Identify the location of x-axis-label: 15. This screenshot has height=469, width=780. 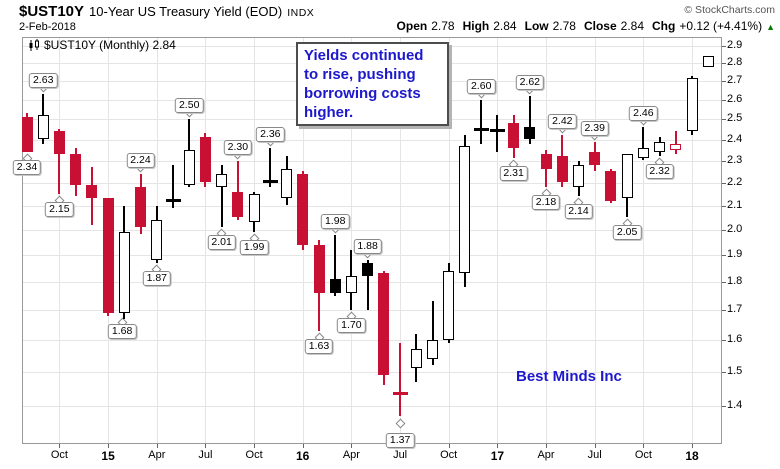
(108, 456).